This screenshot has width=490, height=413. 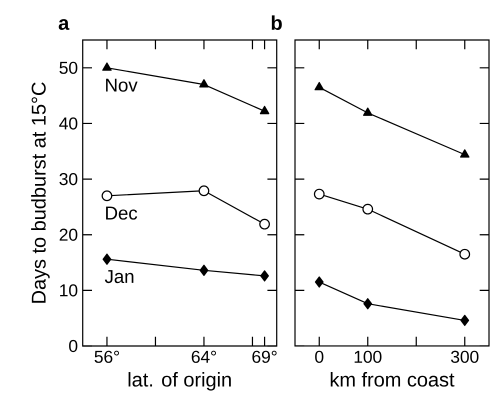 I want to click on x-tick-label: 300, so click(x=464, y=356).